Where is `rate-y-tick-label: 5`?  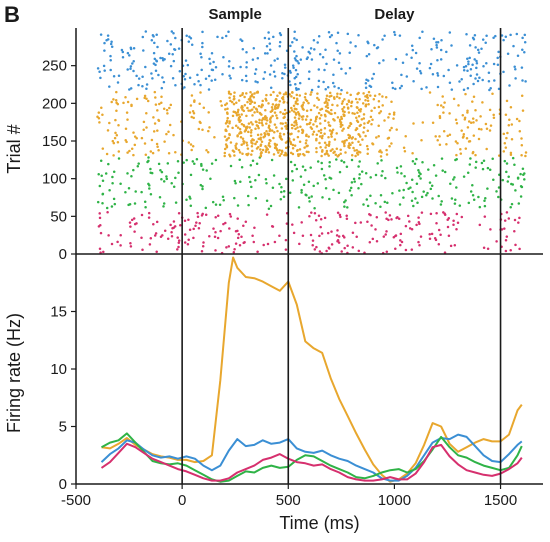
rate-y-tick-label: 5 is located at coordinates (63, 427).